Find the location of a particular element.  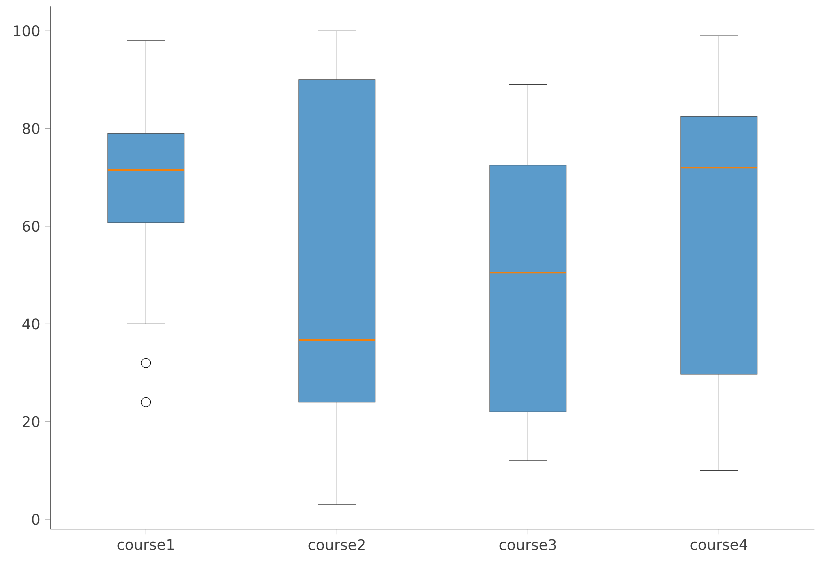

y-tick-label: 80 is located at coordinates (31, 128).